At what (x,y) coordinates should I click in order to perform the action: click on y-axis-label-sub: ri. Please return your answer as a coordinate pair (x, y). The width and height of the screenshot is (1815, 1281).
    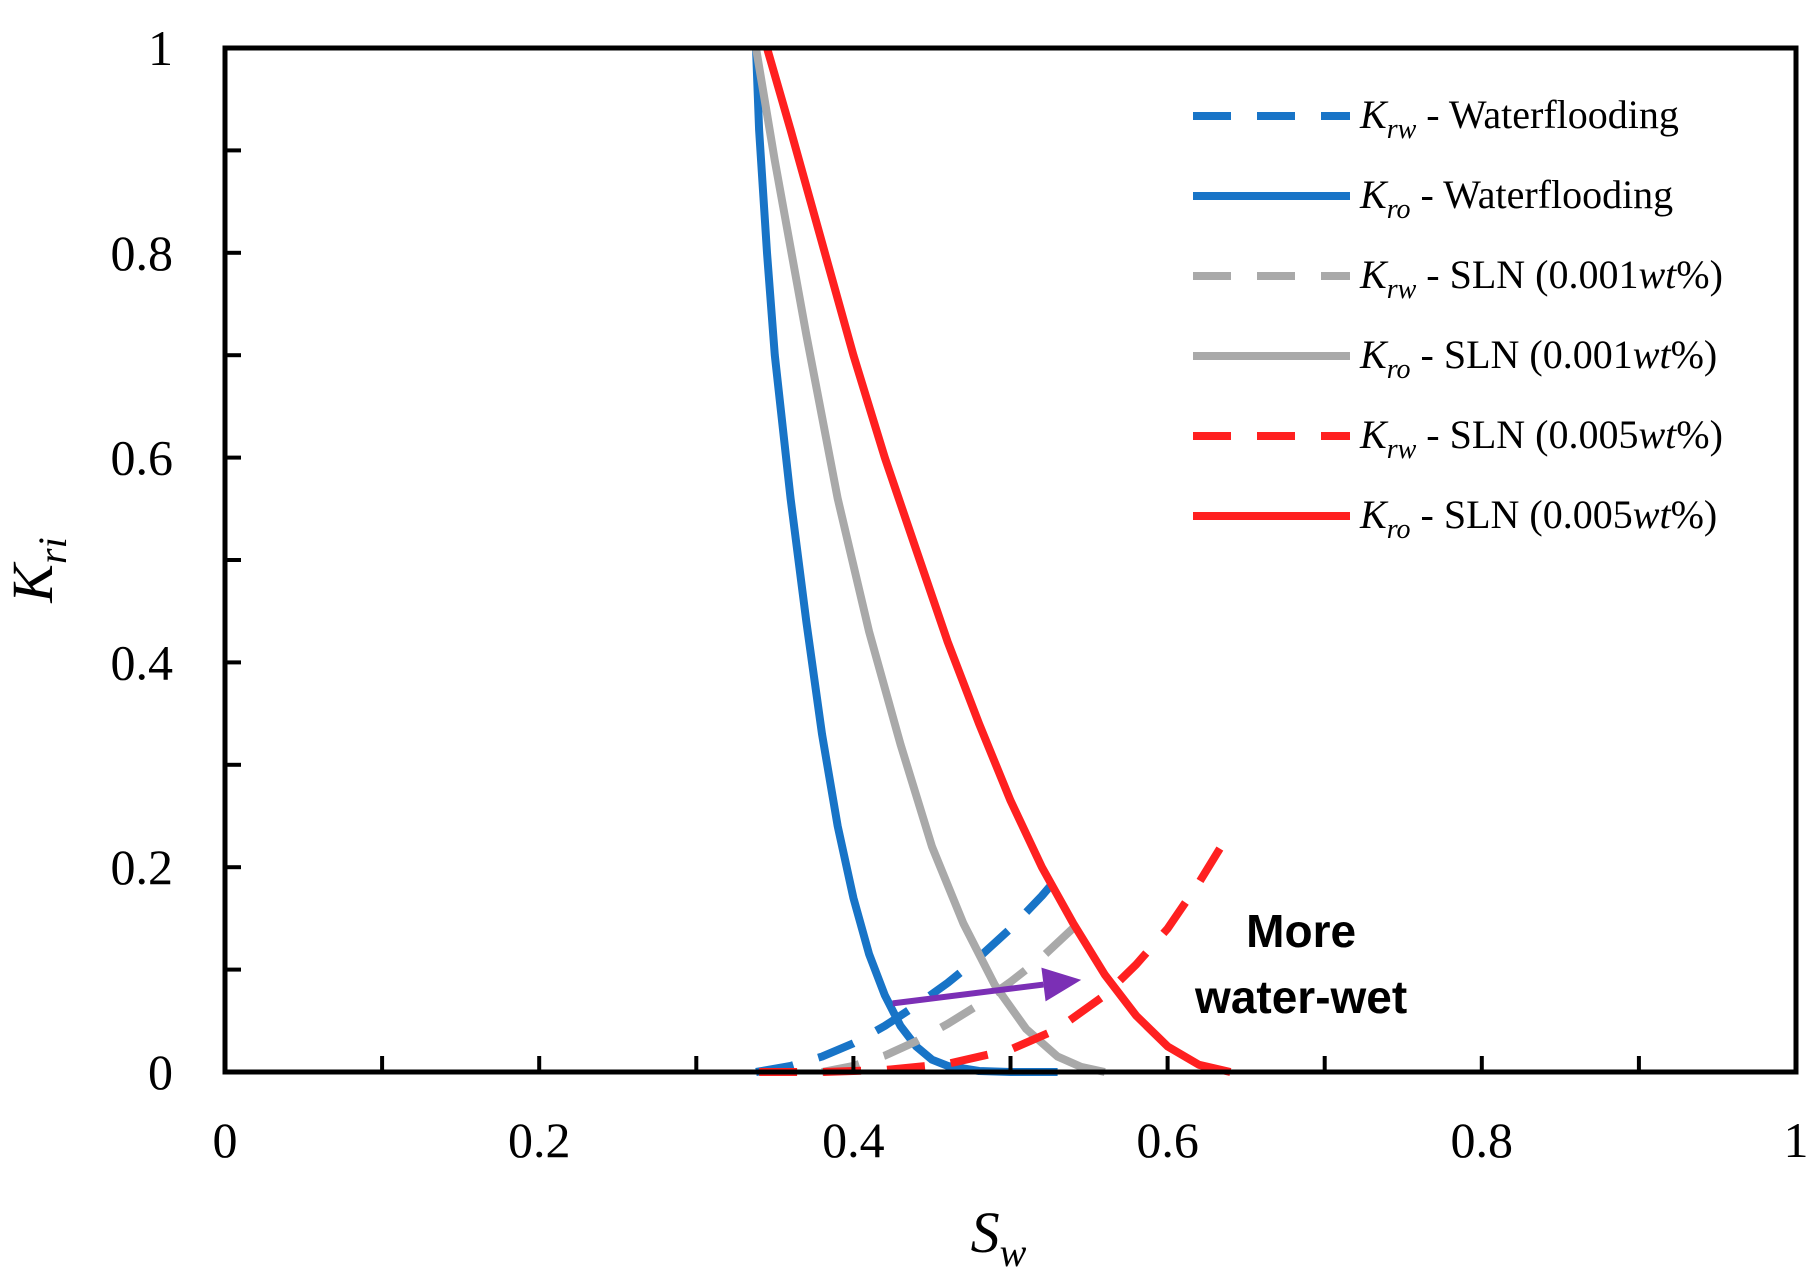
    Looking at the image, I should click on (52, 550).